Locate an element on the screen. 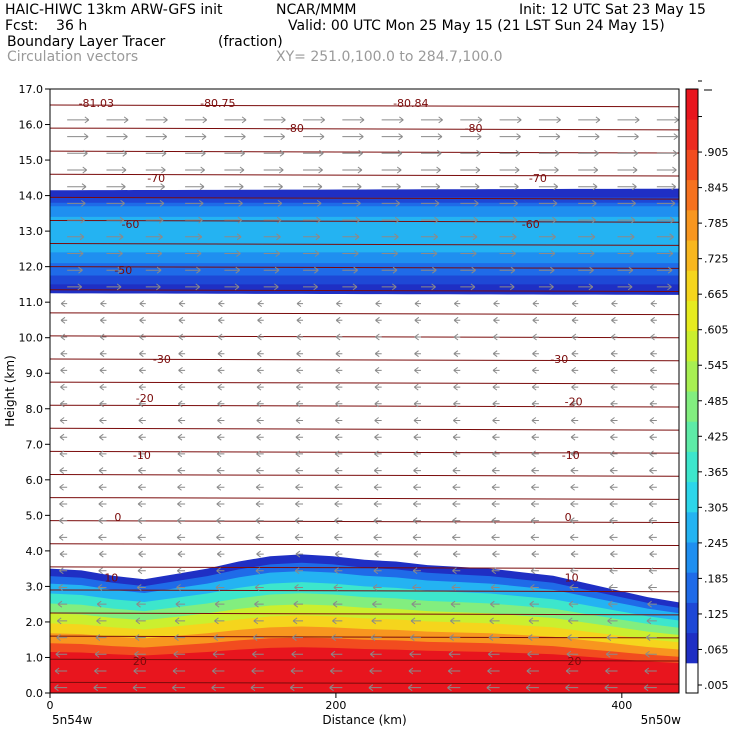  colorbar-label: .845 is located at coordinates (716, 188).